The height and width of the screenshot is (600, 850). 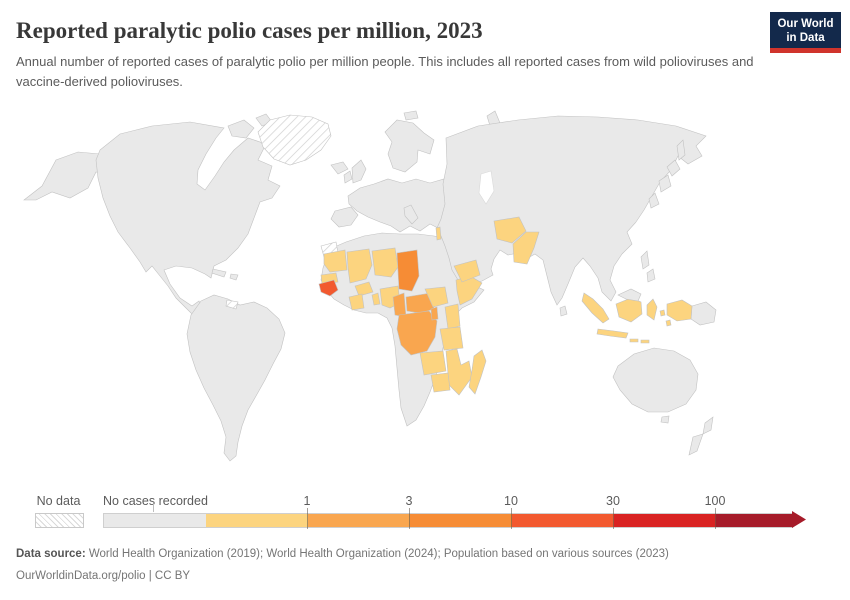 I want to click on region-sakhalin, so click(x=681, y=150).